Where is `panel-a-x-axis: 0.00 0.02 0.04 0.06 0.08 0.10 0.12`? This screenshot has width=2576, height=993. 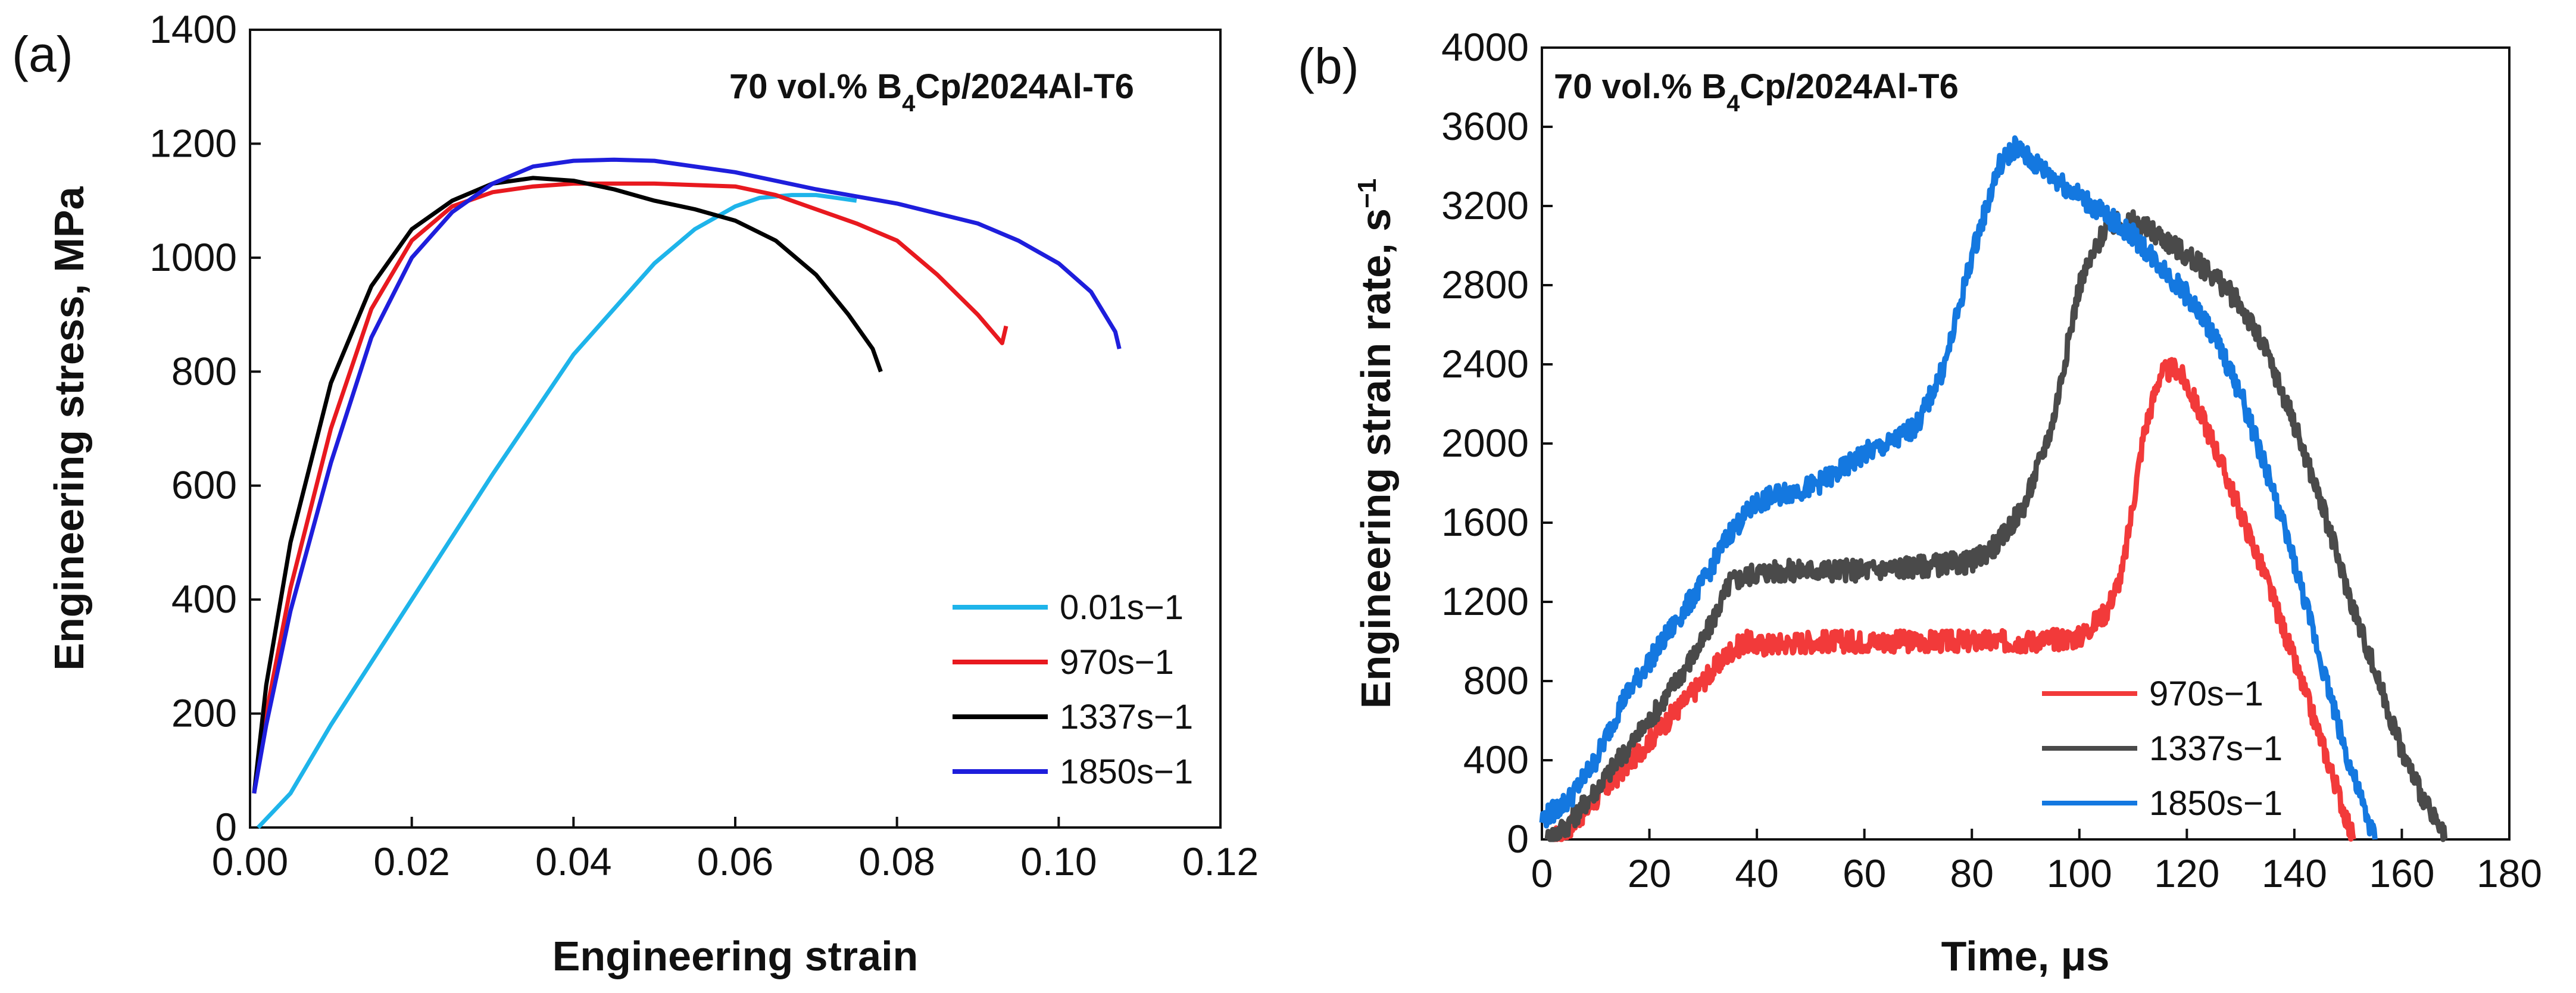 panel-a-x-axis: 0.00 0.02 0.04 0.06 0.08 0.10 0.12 is located at coordinates (735, 850).